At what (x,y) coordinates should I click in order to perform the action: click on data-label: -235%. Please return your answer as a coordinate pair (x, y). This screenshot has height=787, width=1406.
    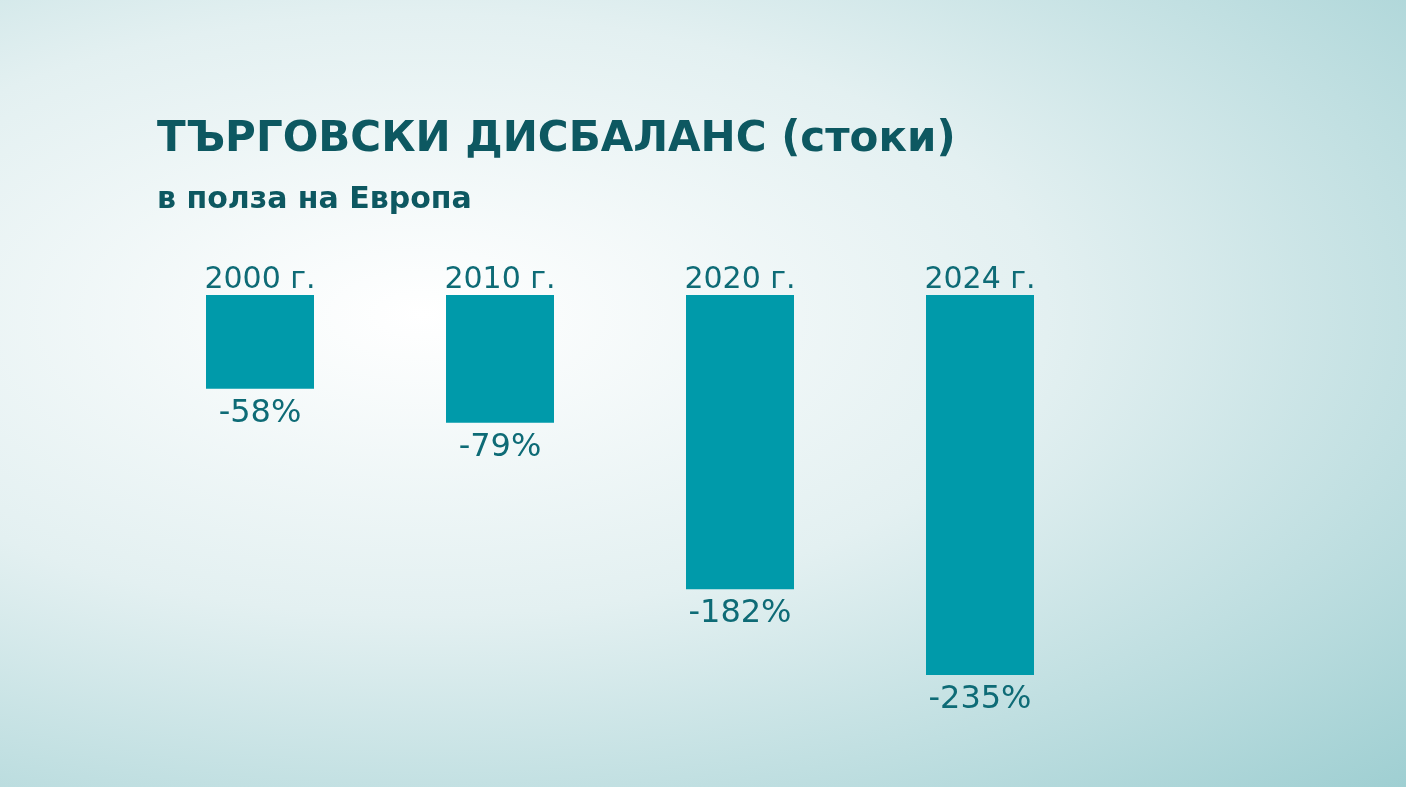
    Looking at the image, I should click on (980, 697).